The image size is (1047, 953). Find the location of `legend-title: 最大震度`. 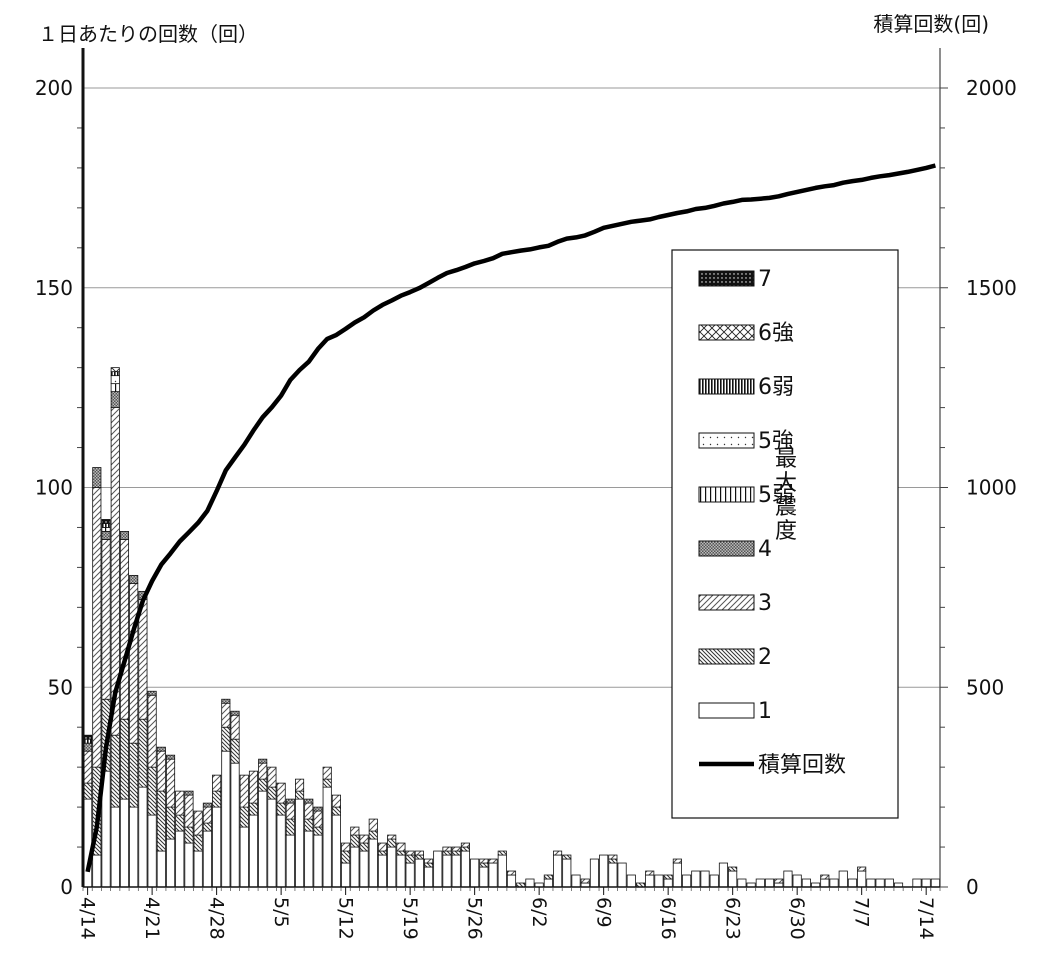

legend-title: 最大震度 is located at coordinates (785, 495).